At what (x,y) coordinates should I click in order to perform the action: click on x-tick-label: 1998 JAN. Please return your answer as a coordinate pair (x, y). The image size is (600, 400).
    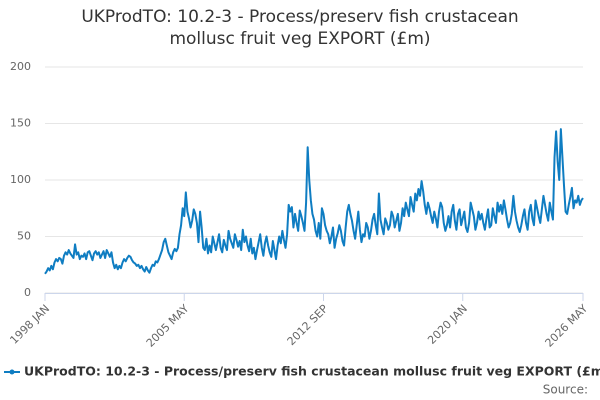
    Looking at the image, I should click on (29, 324).